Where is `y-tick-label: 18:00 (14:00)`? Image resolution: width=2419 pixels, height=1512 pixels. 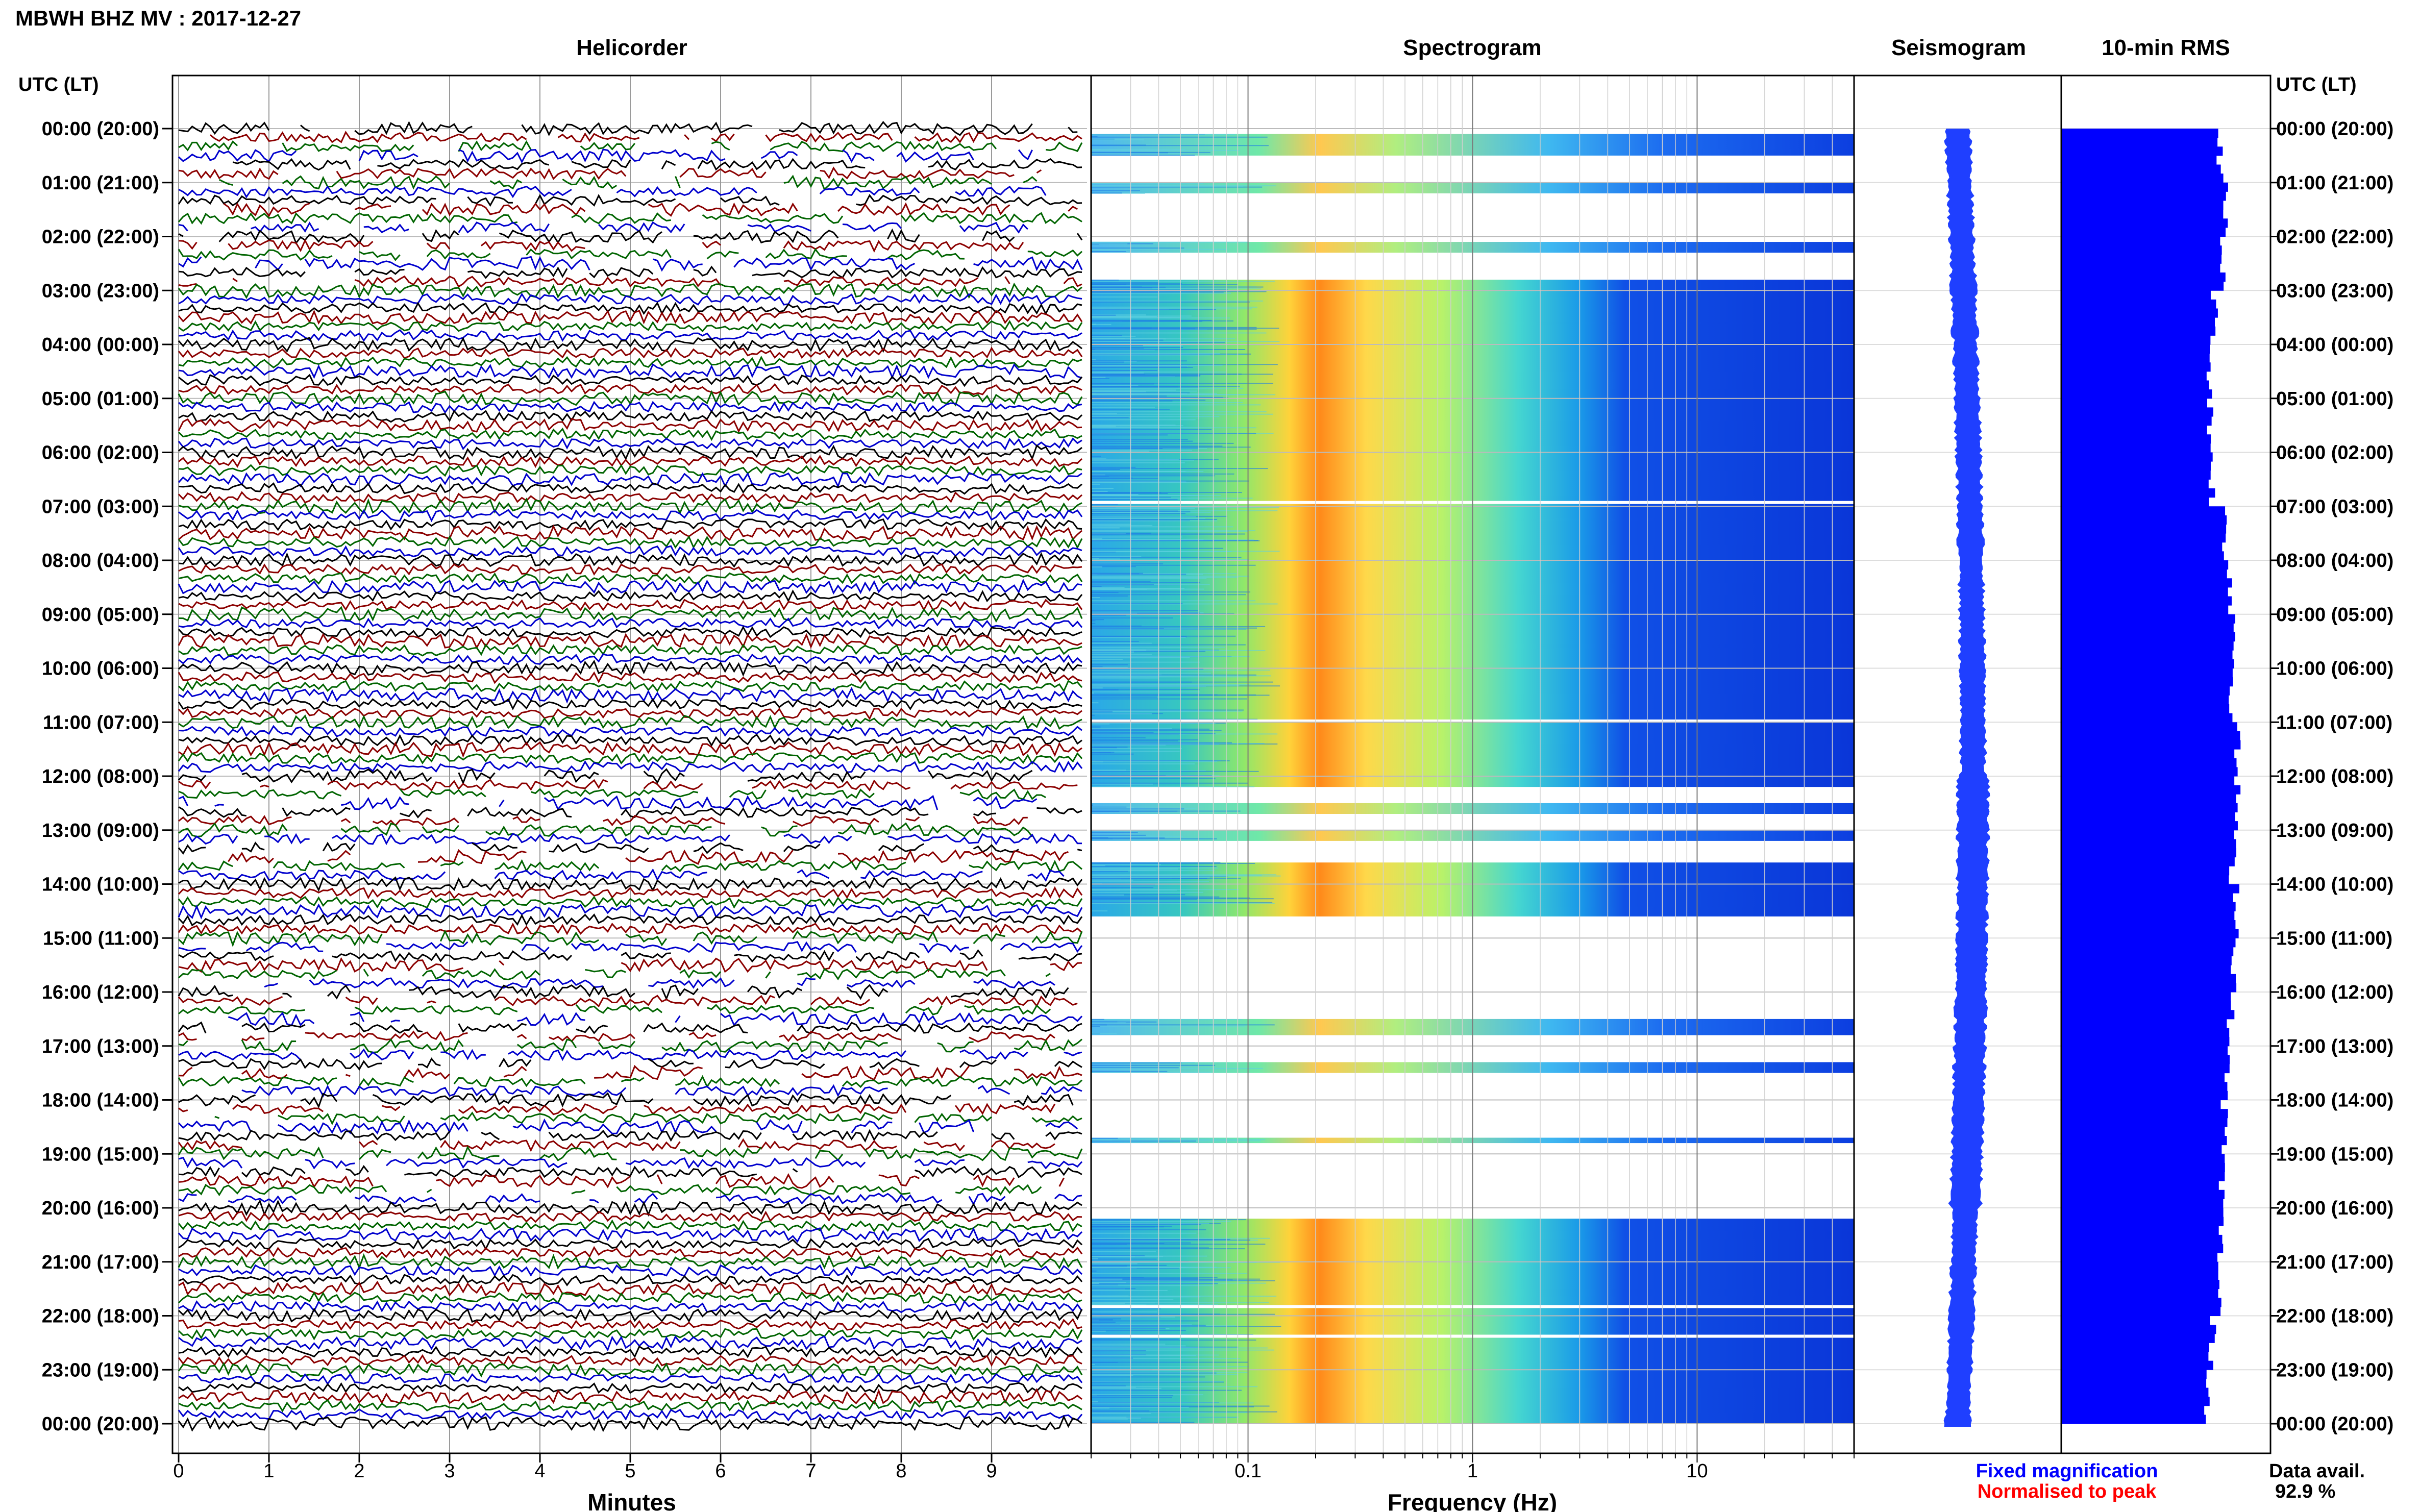
y-tick-label: 18:00 (14:00) is located at coordinates (100, 1100).